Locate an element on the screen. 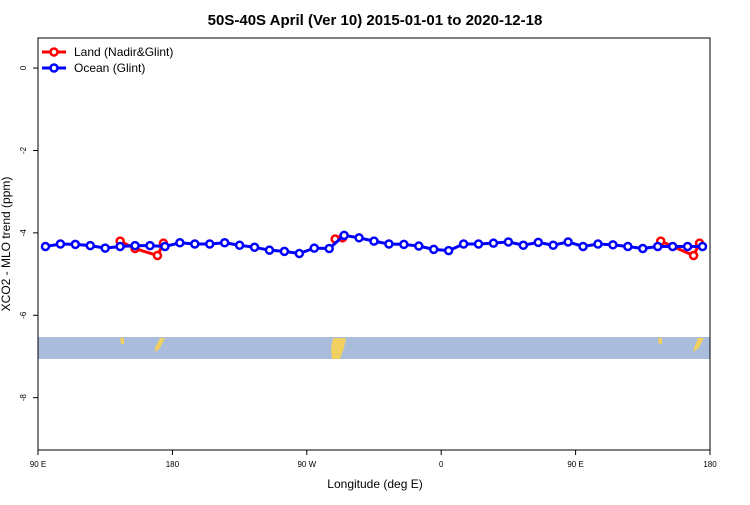  x-axis-label: Longitude (deg E) is located at coordinates (374, 484).